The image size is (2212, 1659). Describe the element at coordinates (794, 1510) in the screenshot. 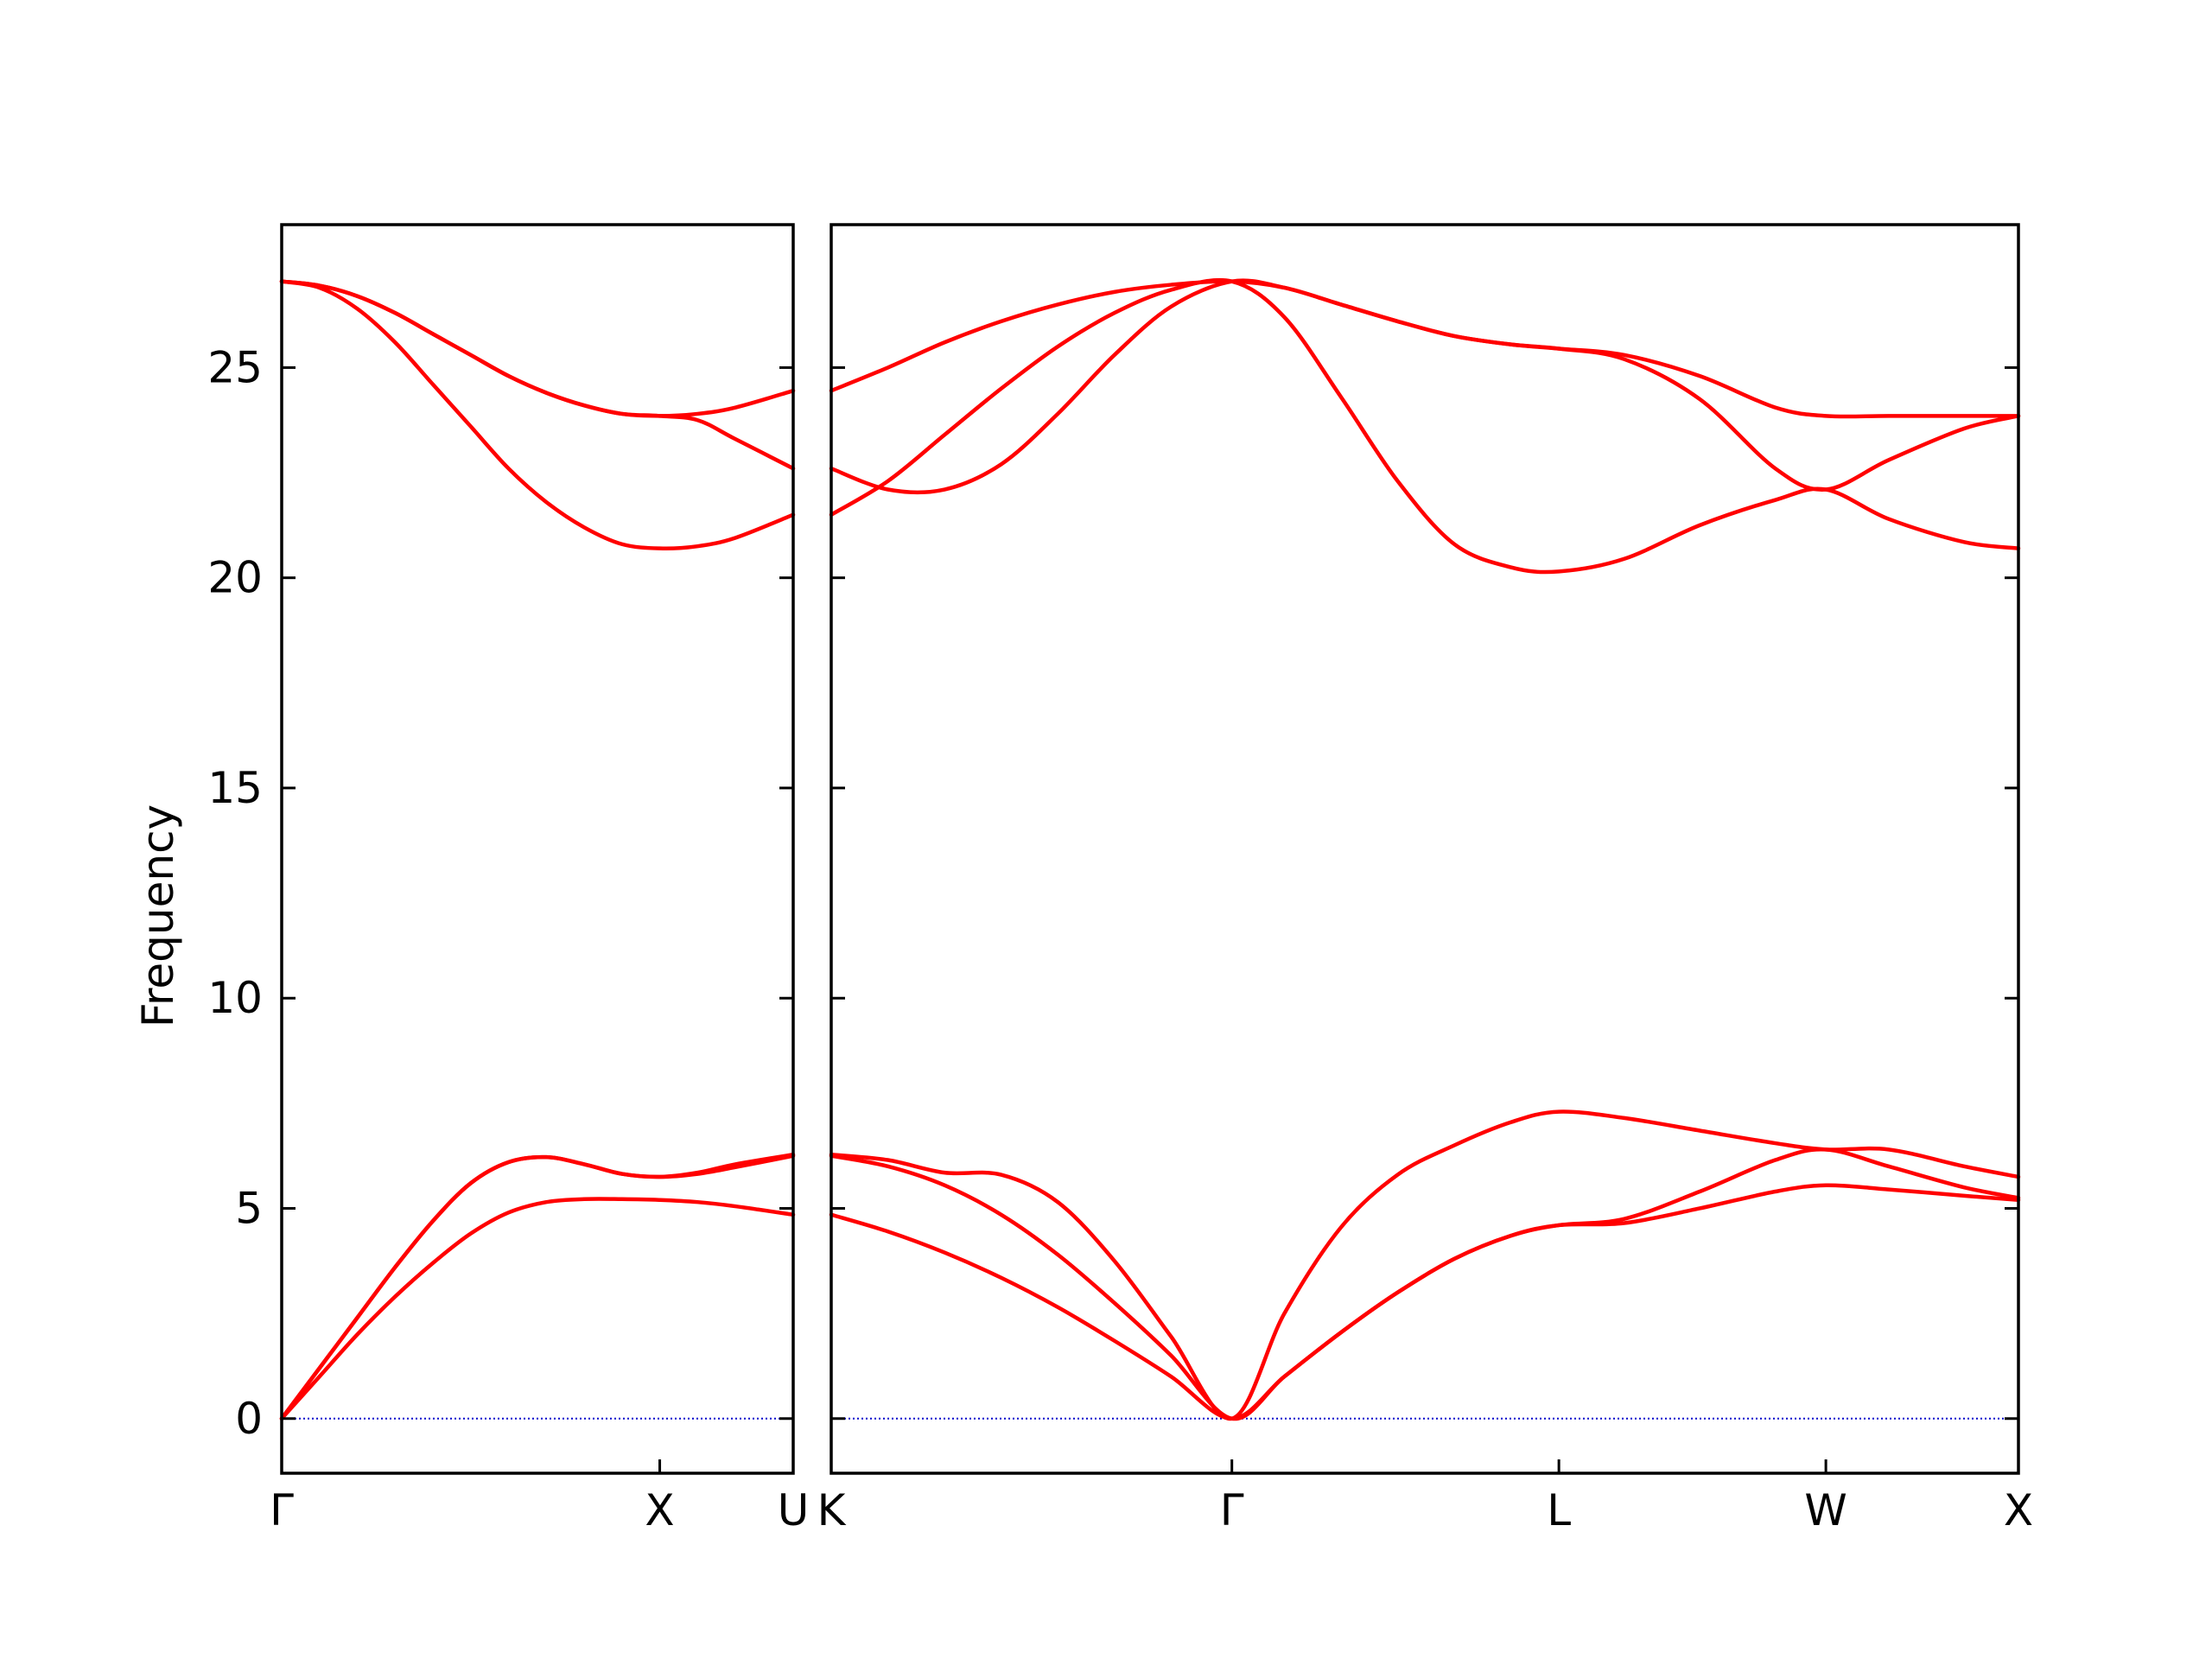

I see `x-tick-label: U` at that location.